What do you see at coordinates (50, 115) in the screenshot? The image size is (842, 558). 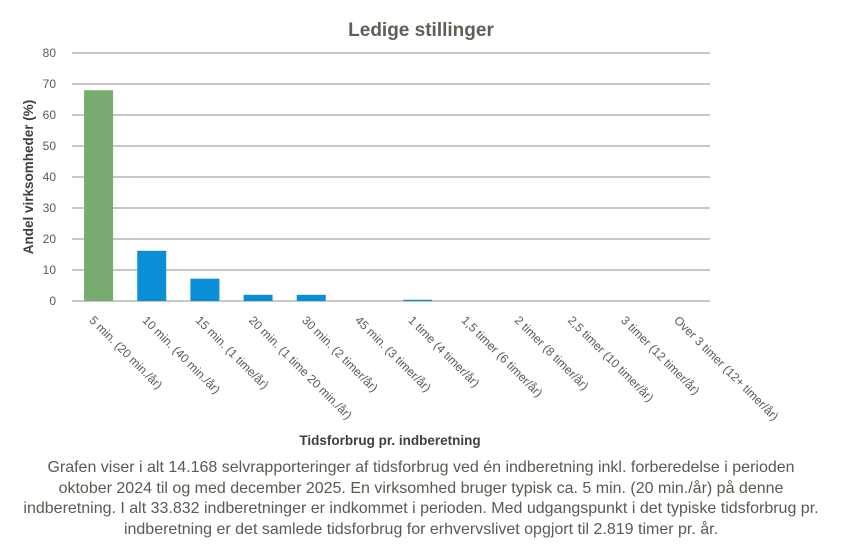 I see `y-tick-label: 60` at bounding box center [50, 115].